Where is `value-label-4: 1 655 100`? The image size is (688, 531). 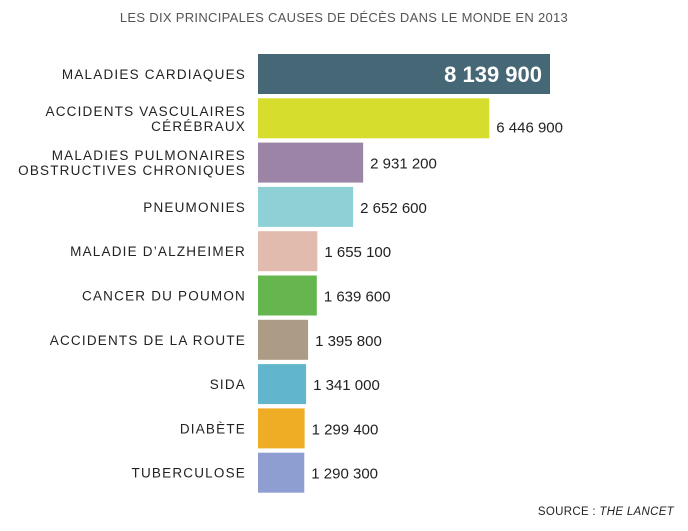 value-label-4: 1 655 100 is located at coordinates (357, 252).